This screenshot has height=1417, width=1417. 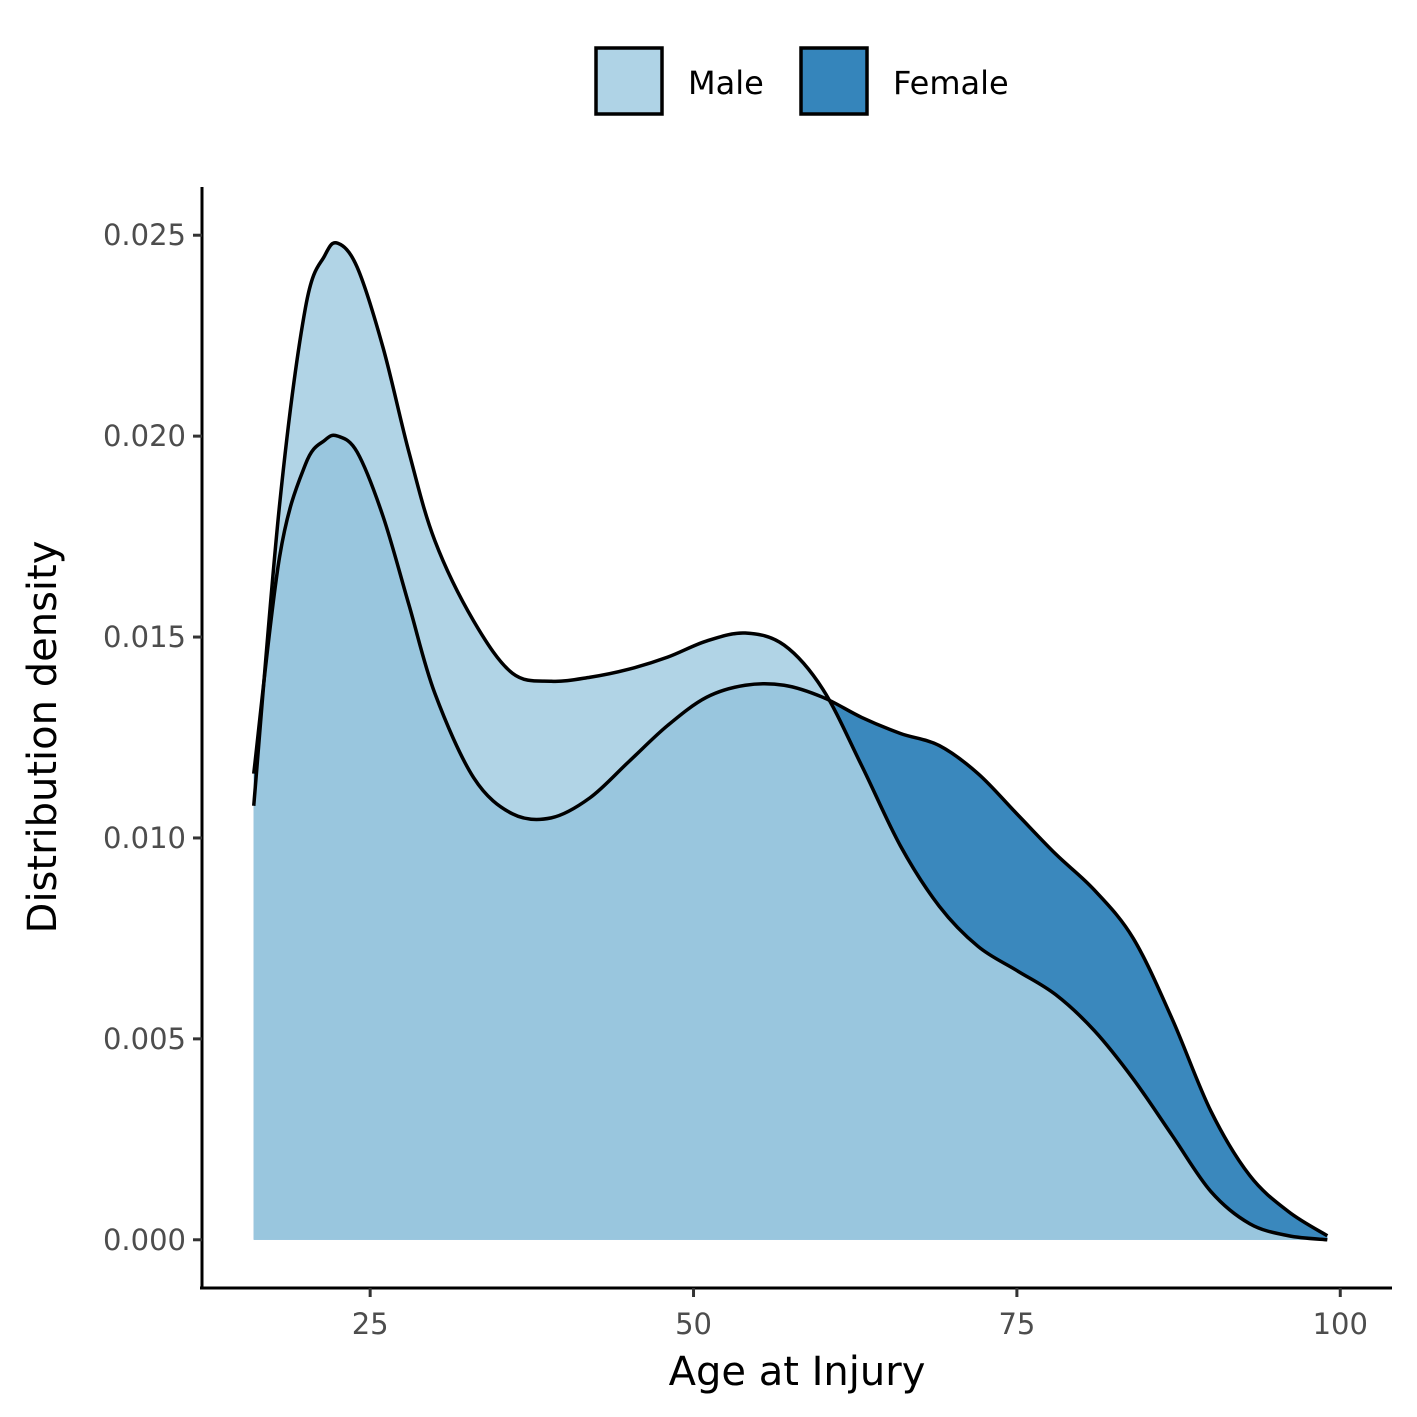 I want to click on x-axis-title: Age at Injury, so click(x=797, y=1372).